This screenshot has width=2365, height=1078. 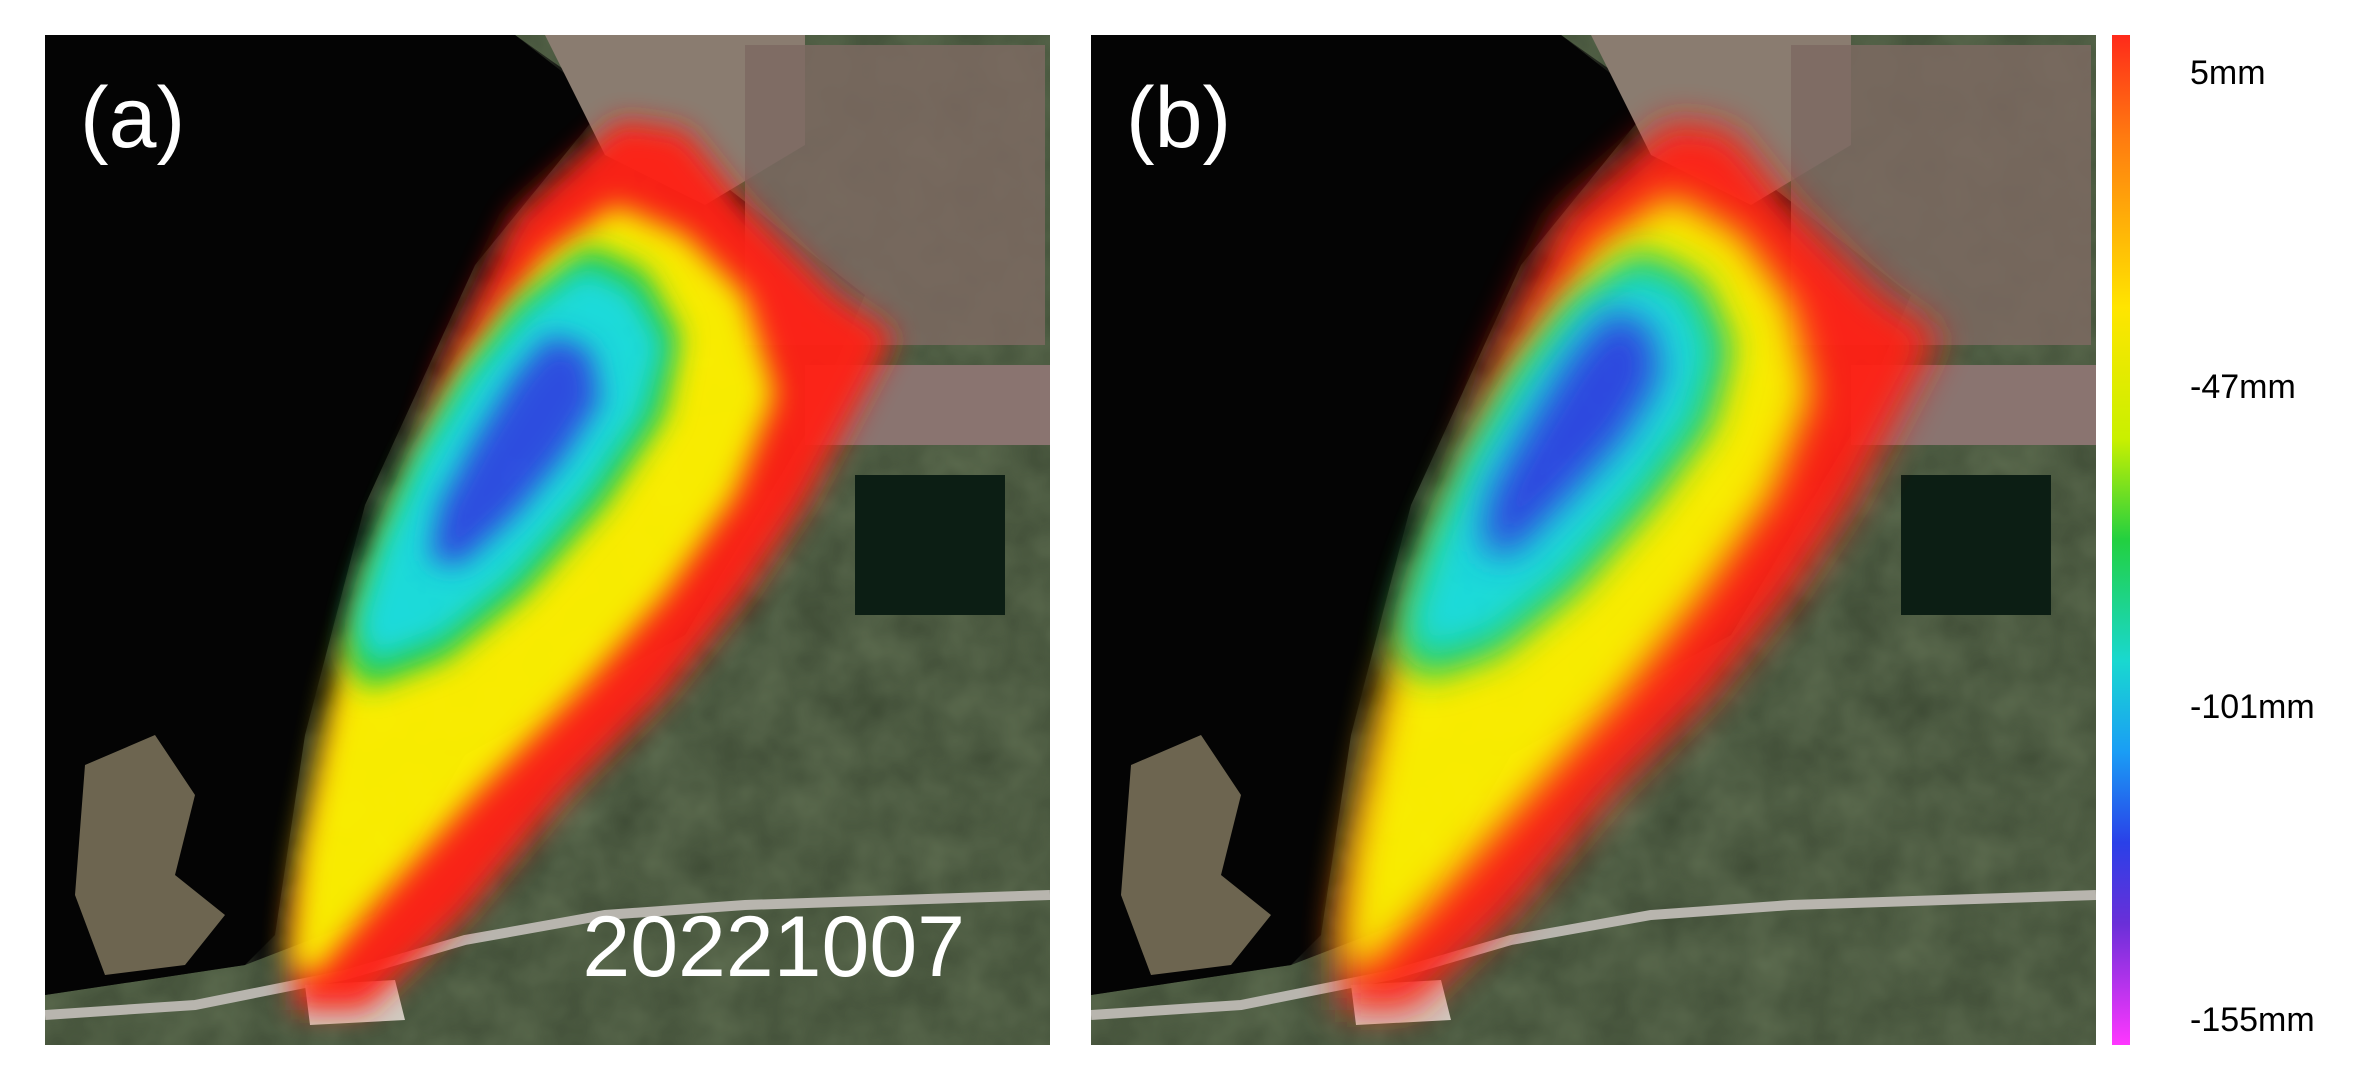 What do you see at coordinates (2121, 540) in the screenshot?
I see `colorbar` at bounding box center [2121, 540].